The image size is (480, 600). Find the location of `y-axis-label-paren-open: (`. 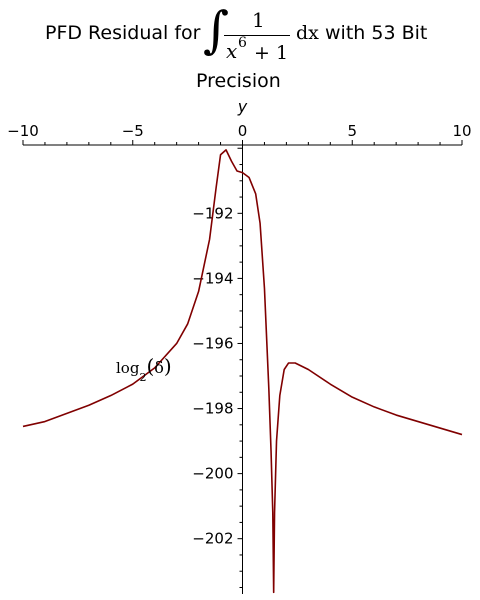

y-axis-label-paren-open: ( is located at coordinates (150, 366).